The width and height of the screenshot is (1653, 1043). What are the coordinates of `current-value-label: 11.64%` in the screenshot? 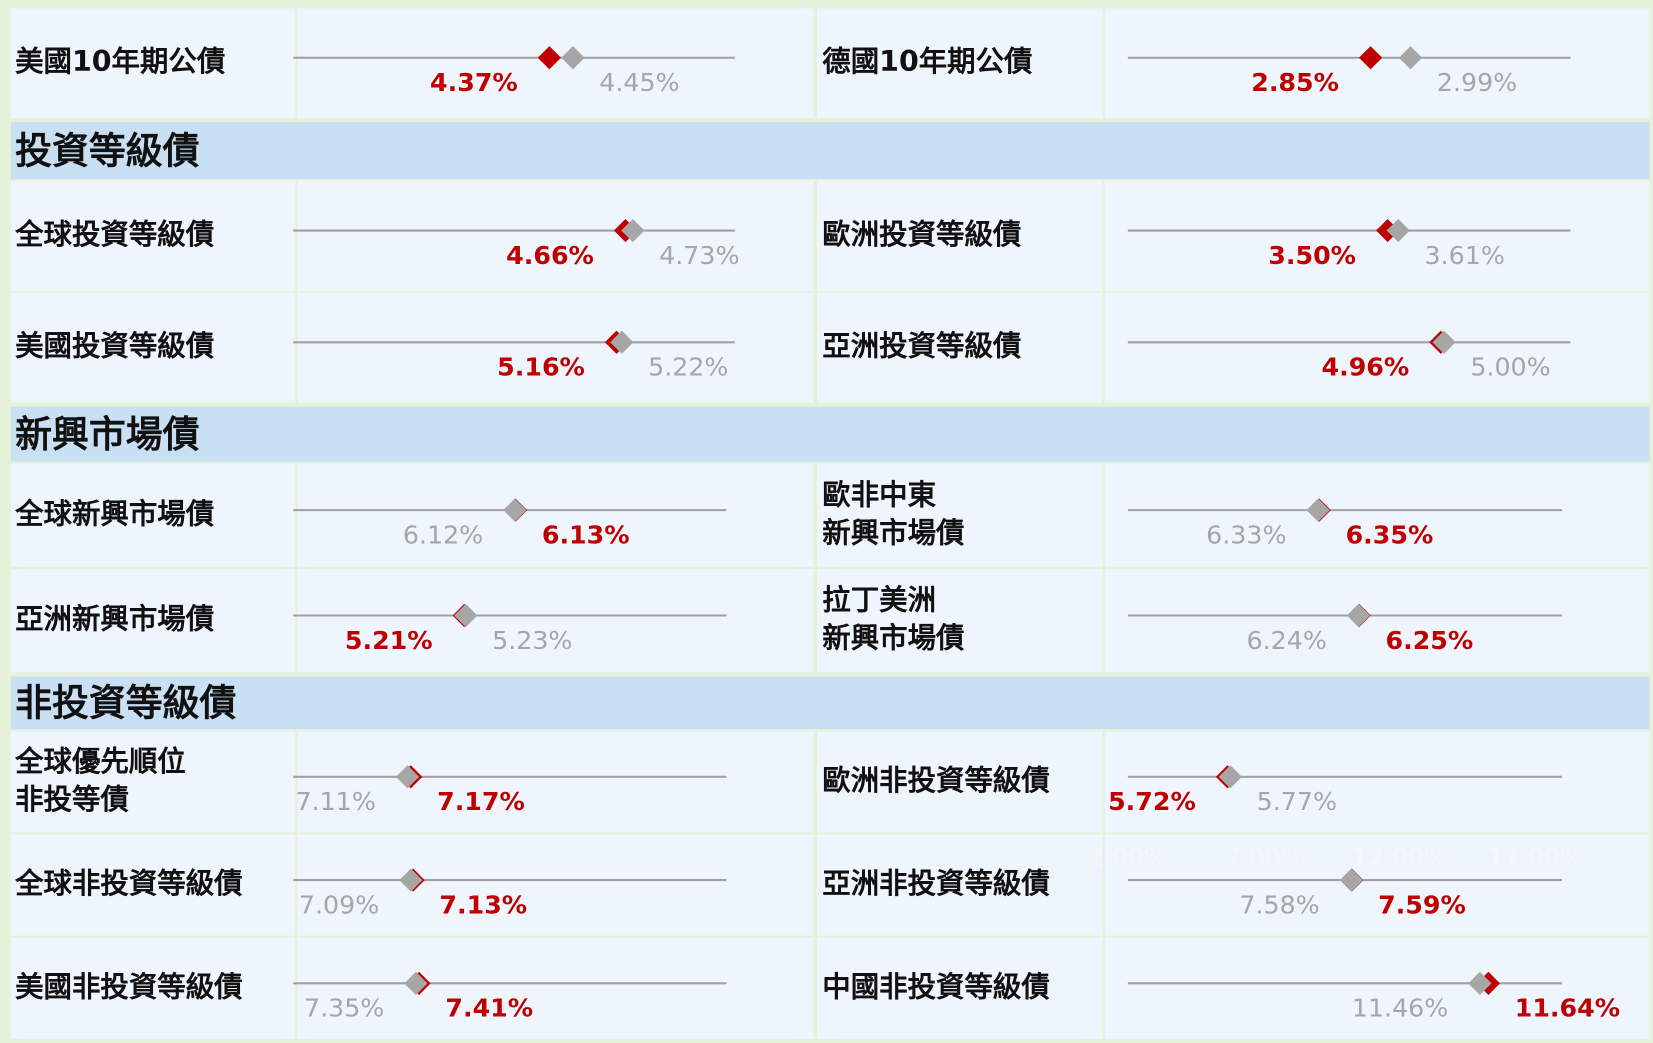 It's located at (1567, 1008).